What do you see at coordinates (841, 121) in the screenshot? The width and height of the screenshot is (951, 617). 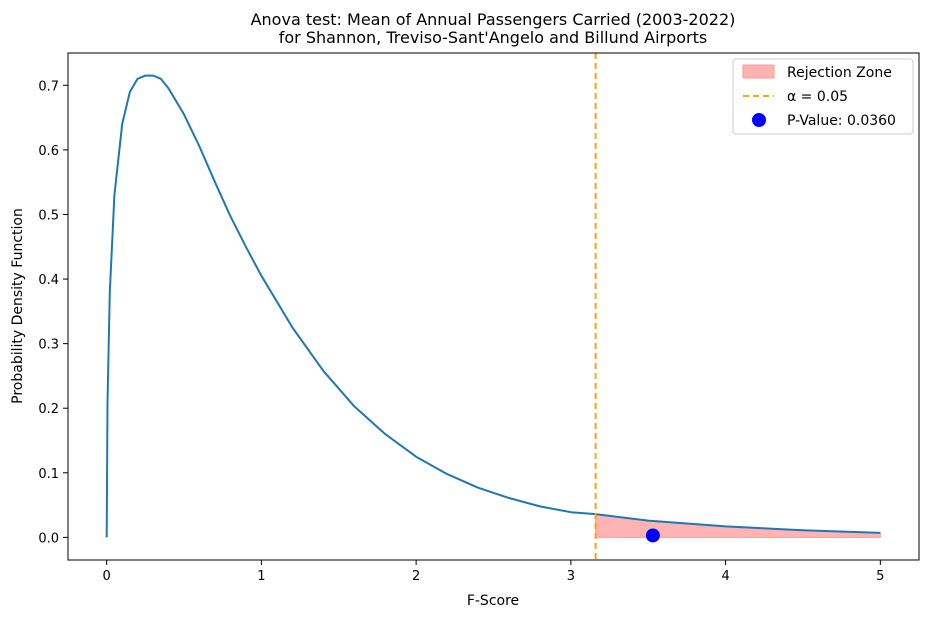 I see `legend-label-p-value: P-Value: 0.0360` at bounding box center [841, 121].